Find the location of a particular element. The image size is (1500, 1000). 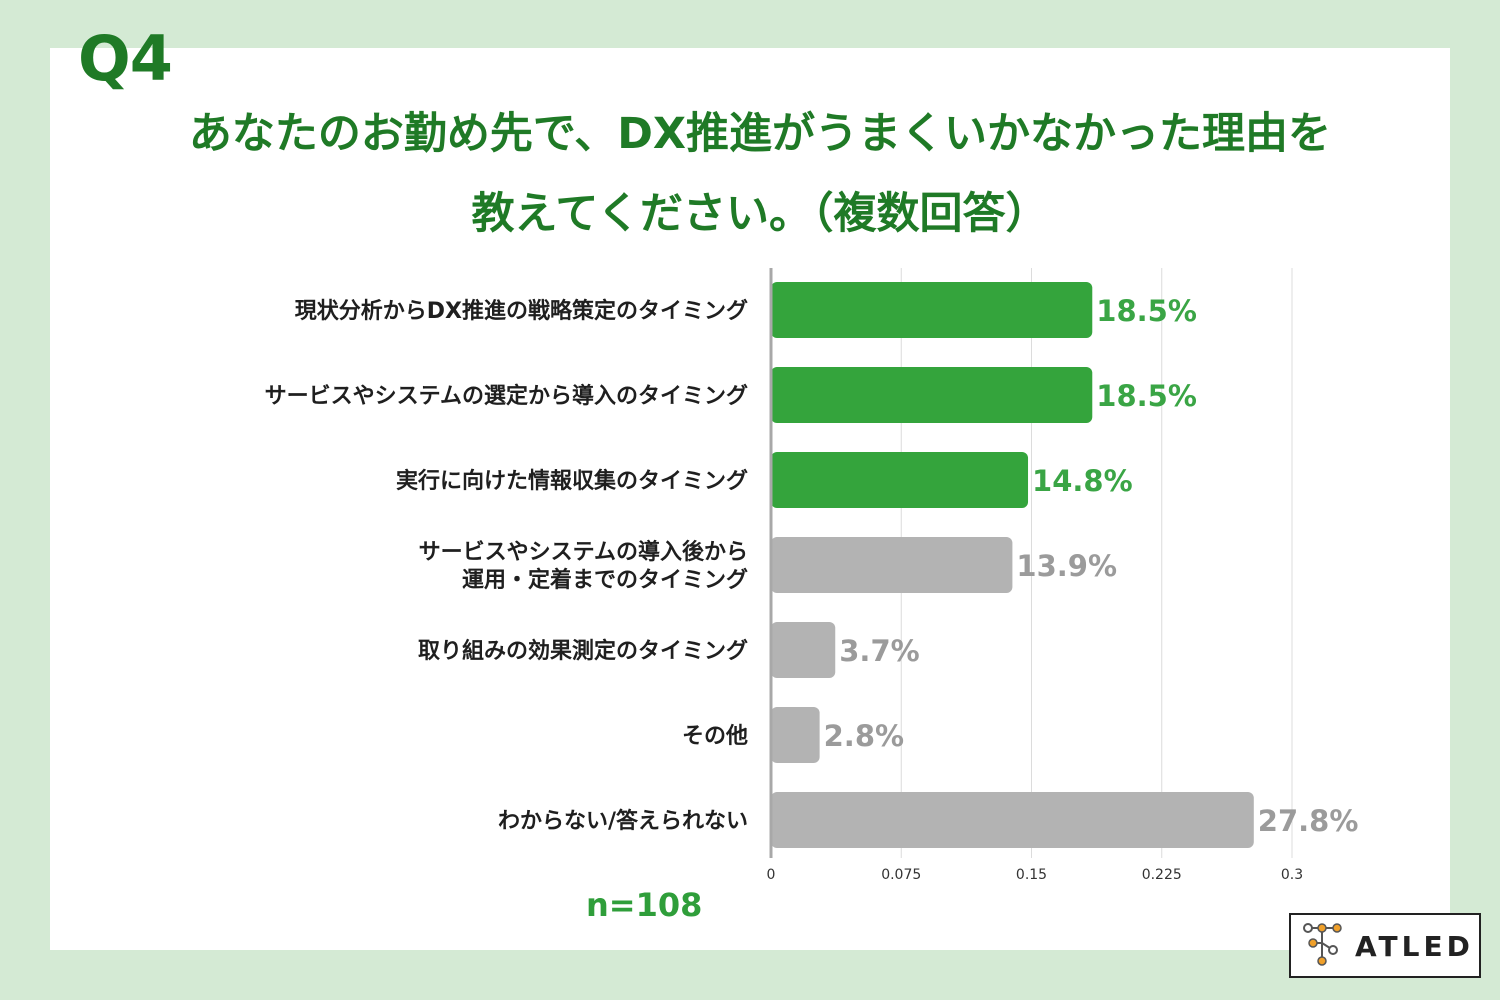

category-label: サービスやシステムの導入後から運用・定着までのタイミング is located at coordinates (583, 566).